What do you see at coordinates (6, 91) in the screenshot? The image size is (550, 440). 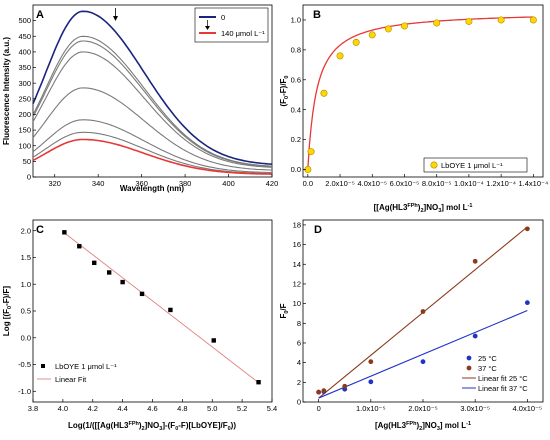 I see `panel-a-ylabel: Fluorescence Intensity (a.u.)` at bounding box center [6, 91].